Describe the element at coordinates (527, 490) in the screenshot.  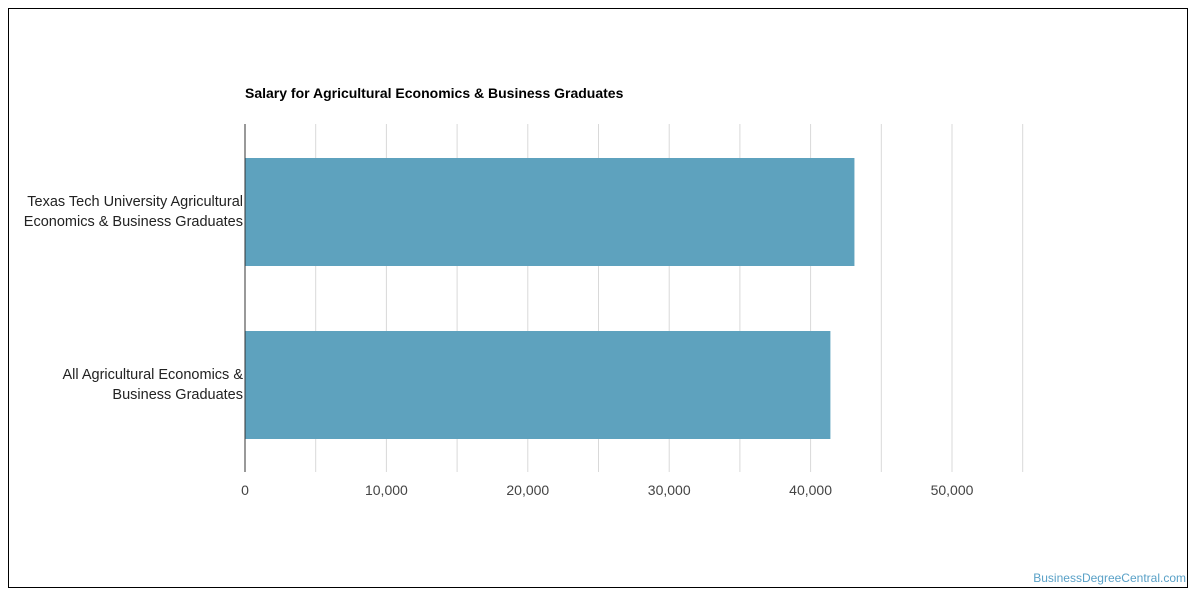
I see `x-tick-label: 20,000` at that location.